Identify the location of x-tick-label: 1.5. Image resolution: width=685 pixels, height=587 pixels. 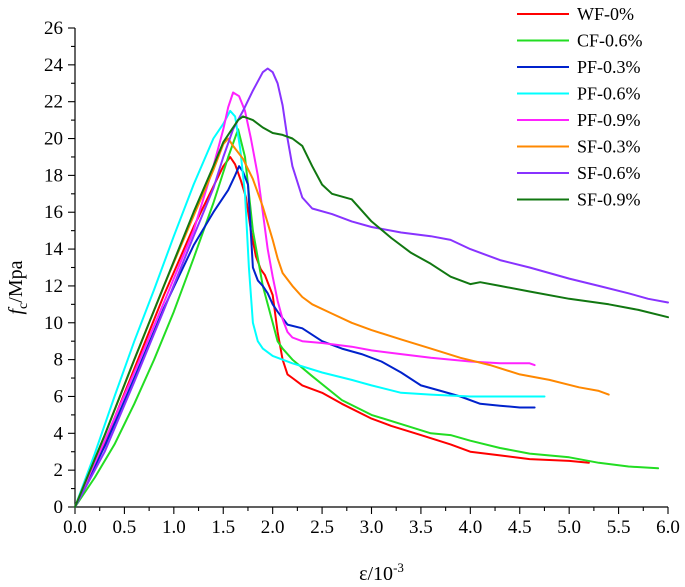
(223, 527).